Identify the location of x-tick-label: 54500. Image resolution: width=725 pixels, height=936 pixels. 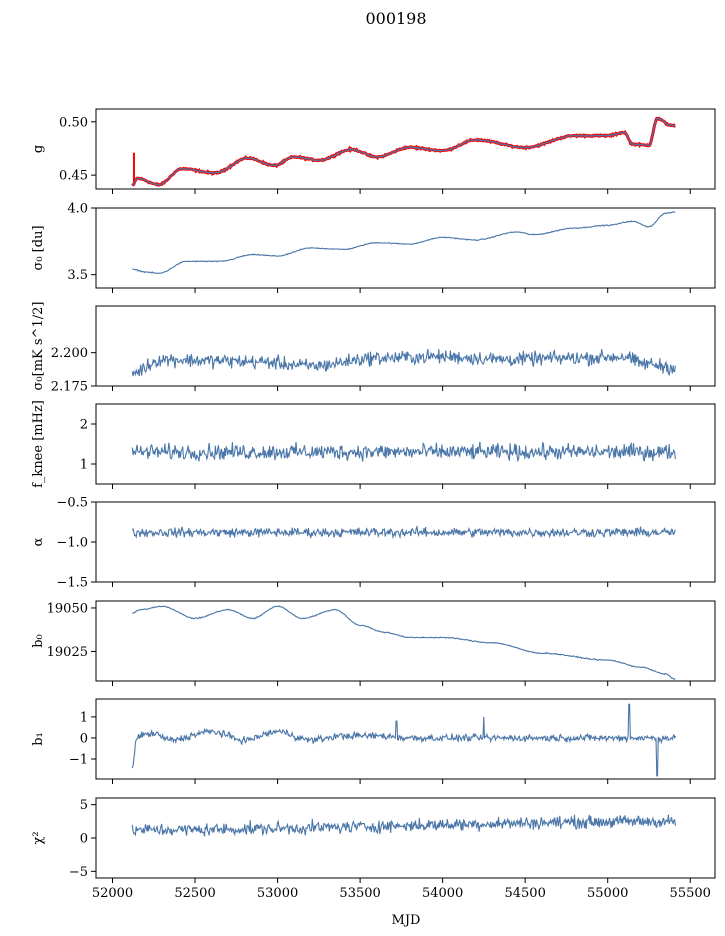
(524, 893).